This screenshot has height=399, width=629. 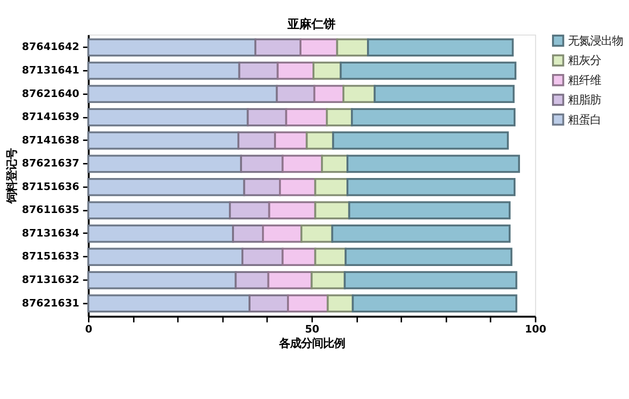 What do you see at coordinates (51, 140) in the screenshot?
I see `y-tick-label: 87141638` at bounding box center [51, 140].